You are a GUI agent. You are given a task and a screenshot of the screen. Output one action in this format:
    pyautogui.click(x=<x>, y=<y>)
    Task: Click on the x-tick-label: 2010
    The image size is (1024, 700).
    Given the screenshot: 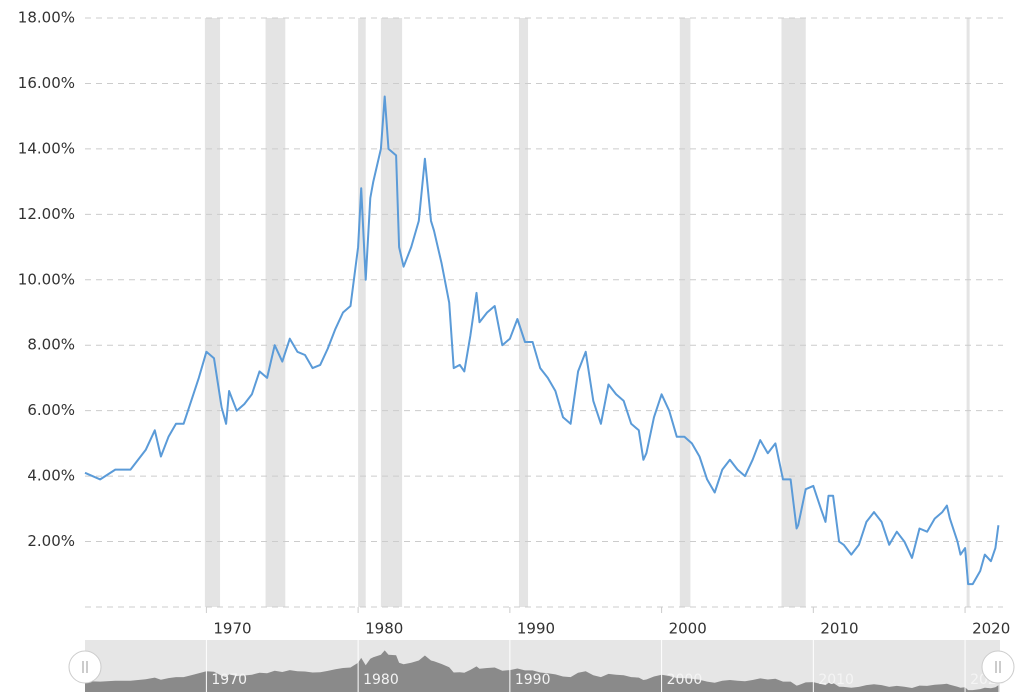 What is the action you would take?
    pyautogui.click(x=839, y=629)
    